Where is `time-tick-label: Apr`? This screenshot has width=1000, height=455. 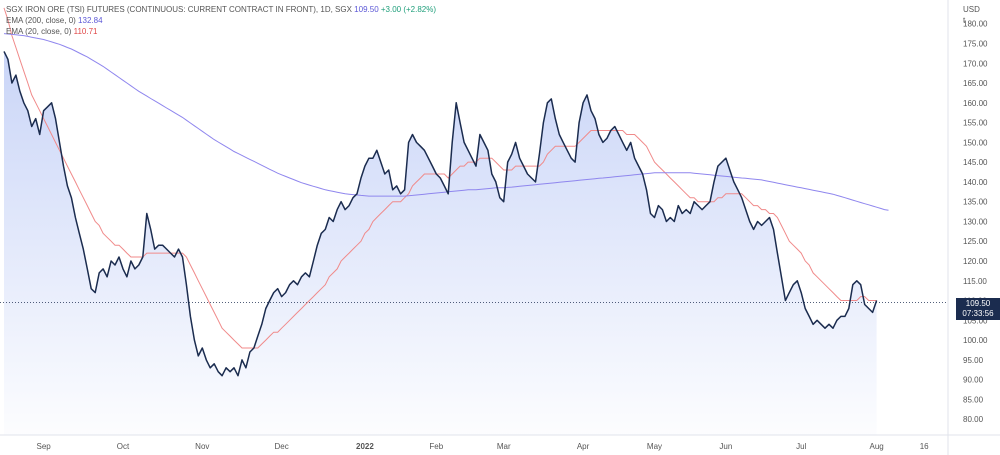
time-tick-label: Apr is located at coordinates (583, 446).